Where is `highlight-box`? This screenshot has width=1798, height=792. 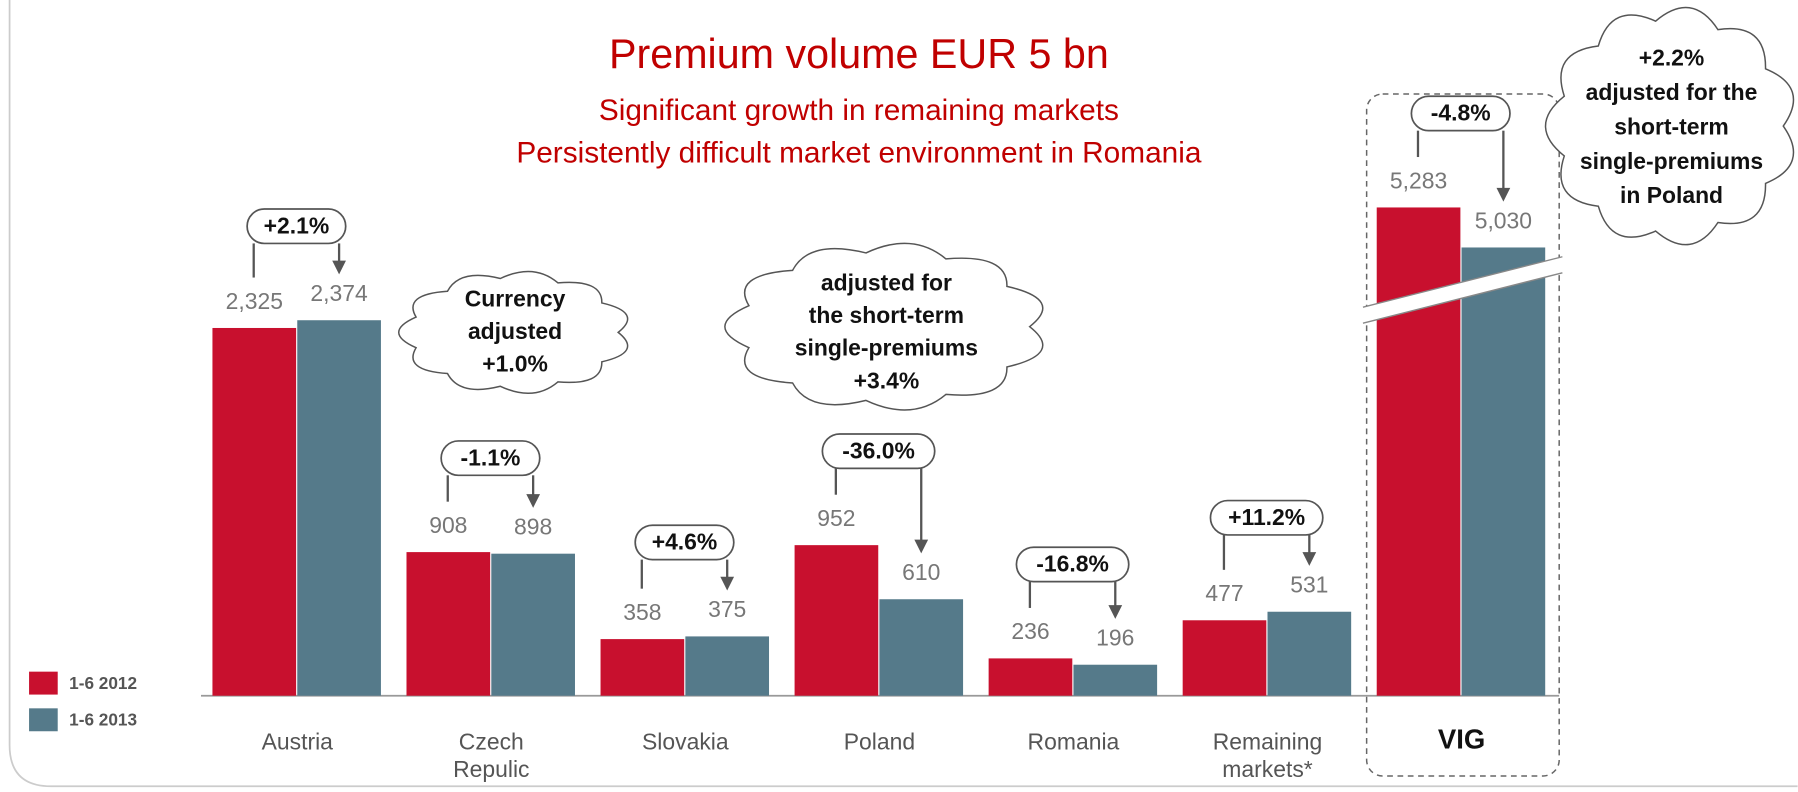 highlight-box is located at coordinates (1462, 435).